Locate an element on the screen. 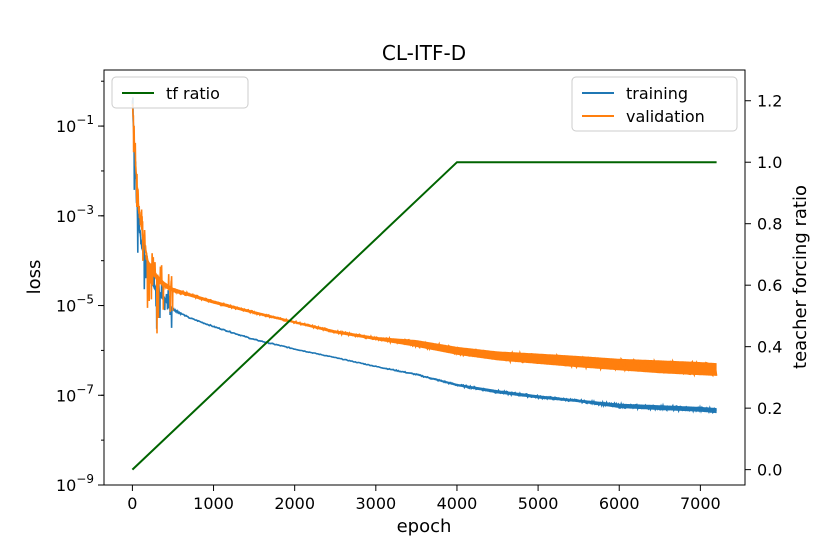  legend-loss: training validation is located at coordinates (654, 104).